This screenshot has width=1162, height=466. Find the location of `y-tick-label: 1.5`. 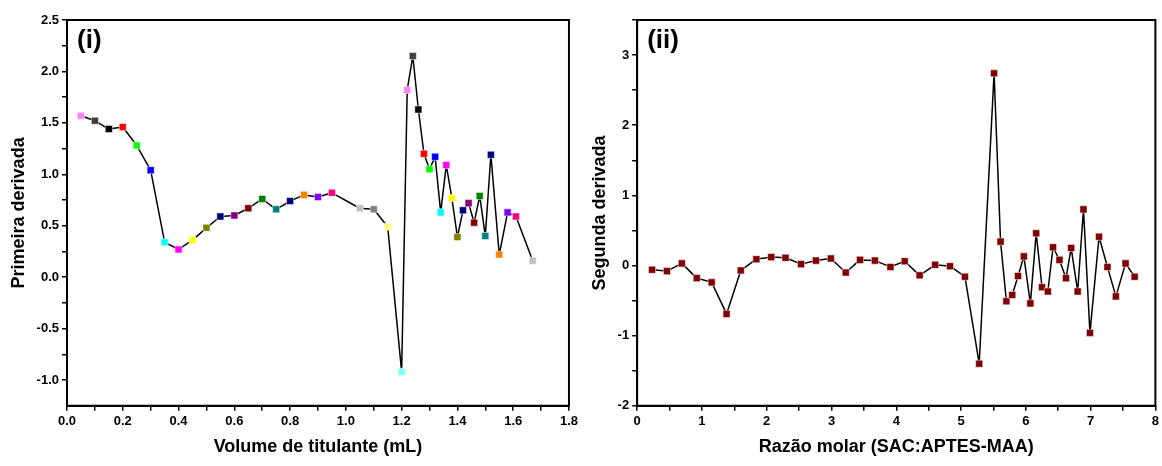

y-tick-label: 1.5 is located at coordinates (49, 122).